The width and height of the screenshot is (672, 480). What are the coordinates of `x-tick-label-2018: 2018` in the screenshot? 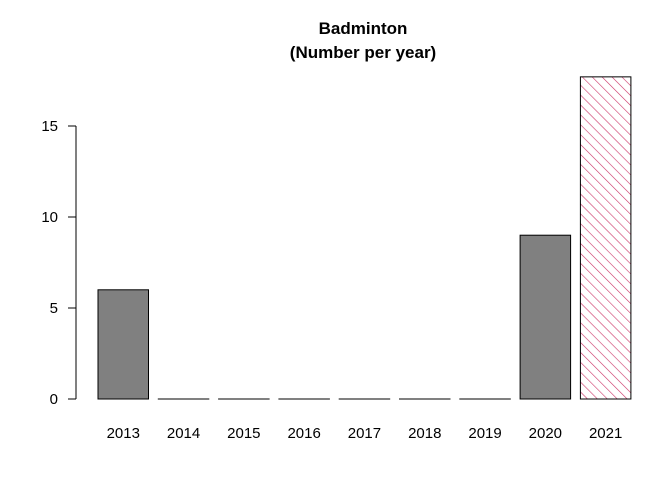 It's located at (424, 433).